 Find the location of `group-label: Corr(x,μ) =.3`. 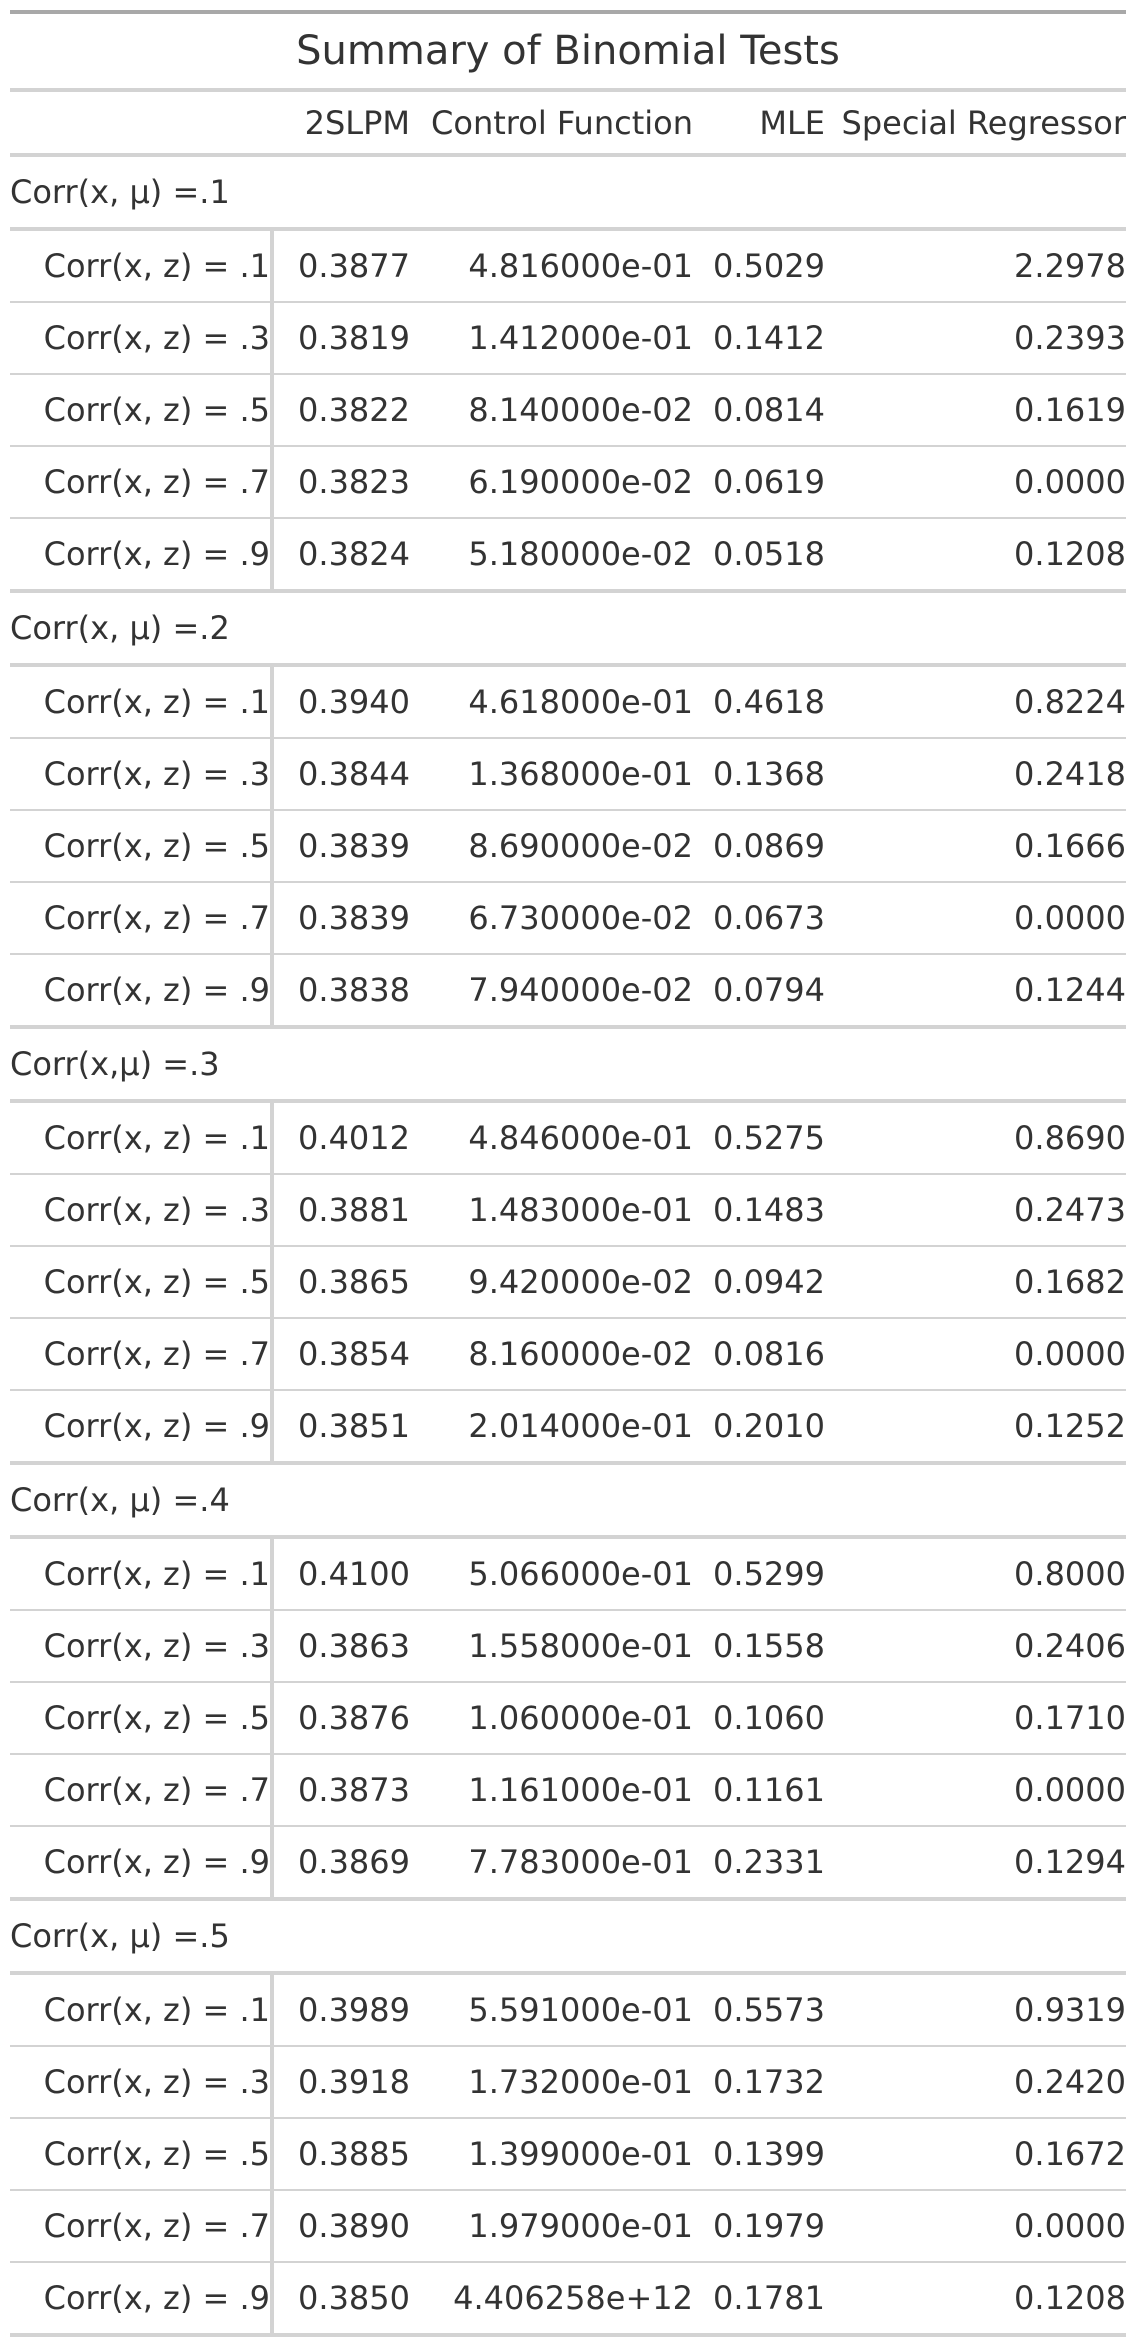

group-label: Corr(x,μ) =.3 is located at coordinates (568, 1065).